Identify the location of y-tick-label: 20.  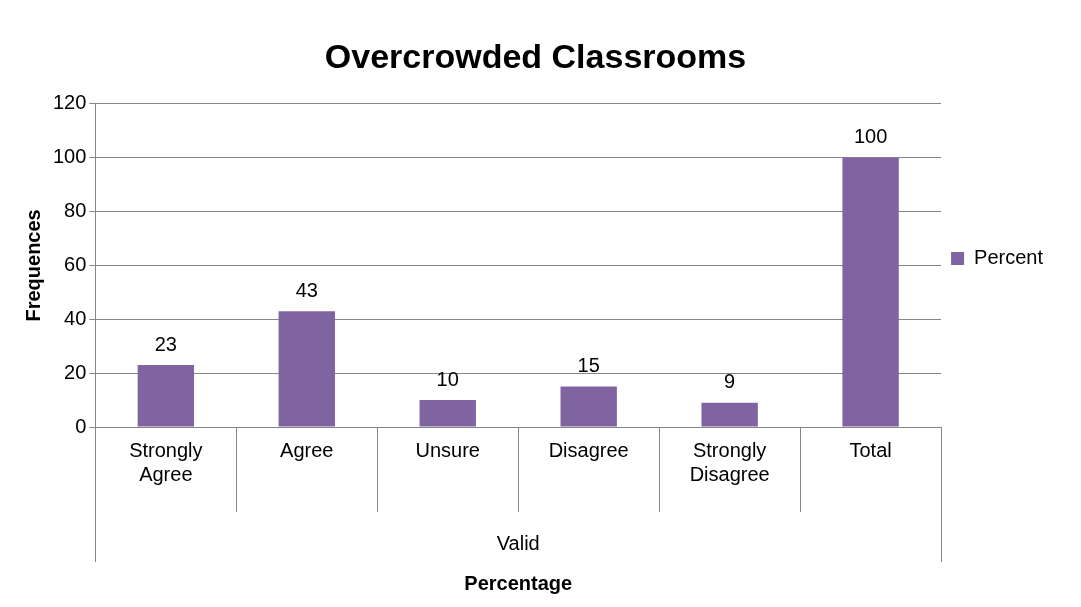
(75, 371).